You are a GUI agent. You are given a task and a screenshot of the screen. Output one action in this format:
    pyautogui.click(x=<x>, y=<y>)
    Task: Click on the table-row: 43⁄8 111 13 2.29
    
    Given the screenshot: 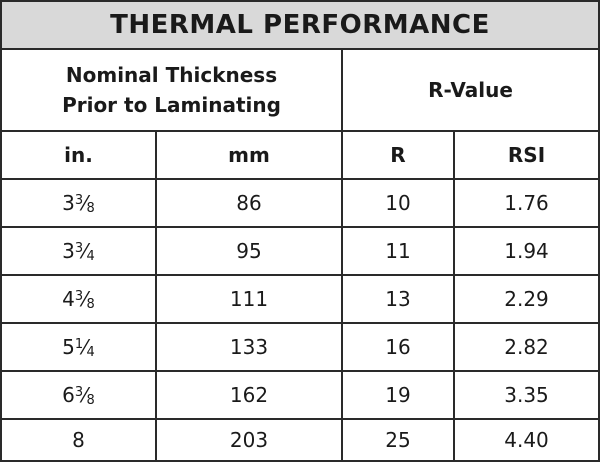 What is the action you would take?
    pyautogui.click(x=300, y=299)
    